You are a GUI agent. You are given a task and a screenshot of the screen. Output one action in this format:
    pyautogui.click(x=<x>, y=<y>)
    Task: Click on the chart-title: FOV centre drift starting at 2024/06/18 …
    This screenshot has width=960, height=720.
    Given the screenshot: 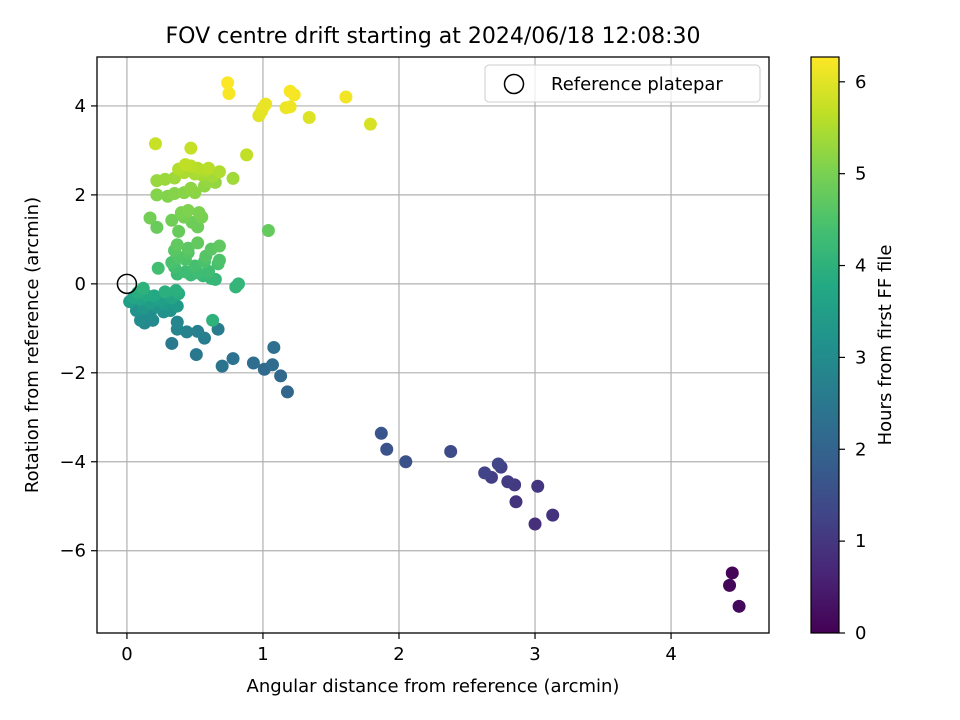 What is the action you would take?
    pyautogui.click(x=433, y=36)
    